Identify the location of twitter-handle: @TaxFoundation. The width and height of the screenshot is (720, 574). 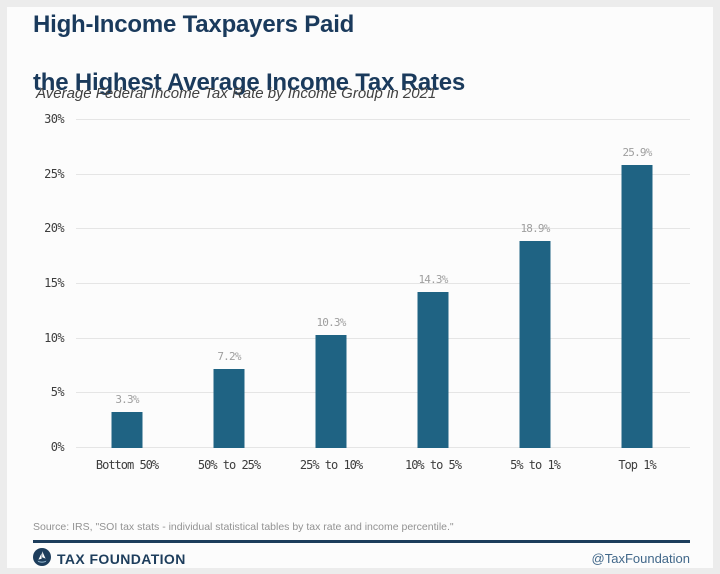
(640, 558).